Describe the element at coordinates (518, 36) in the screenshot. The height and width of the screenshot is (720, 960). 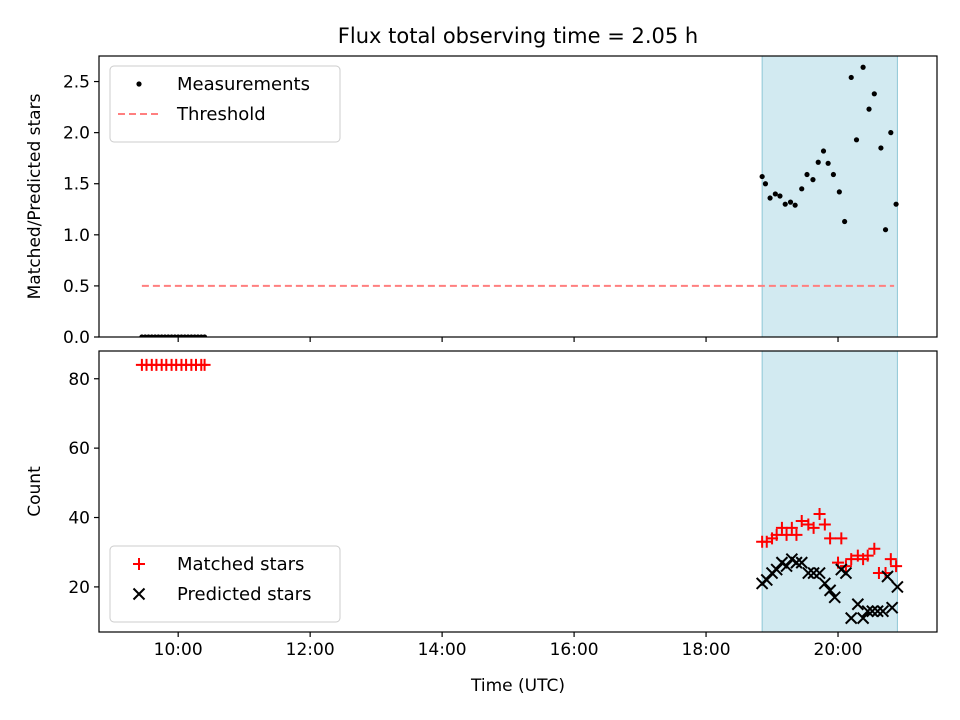
I see `chart-title: Flux total observing time = 2.05 h` at that location.